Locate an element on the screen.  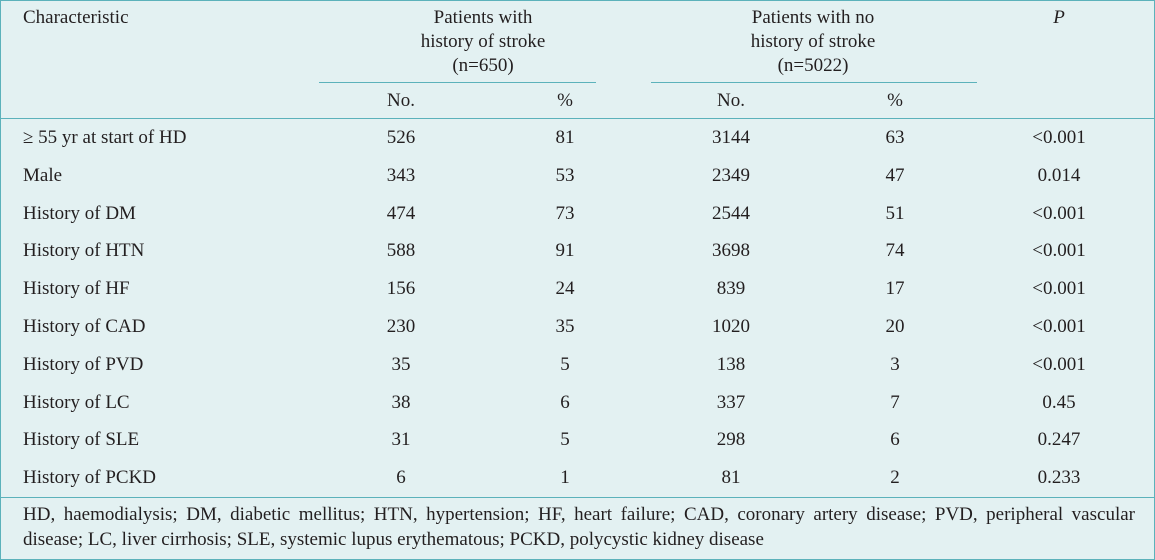
no-stroke-count-cell: 337 is located at coordinates (731, 402).